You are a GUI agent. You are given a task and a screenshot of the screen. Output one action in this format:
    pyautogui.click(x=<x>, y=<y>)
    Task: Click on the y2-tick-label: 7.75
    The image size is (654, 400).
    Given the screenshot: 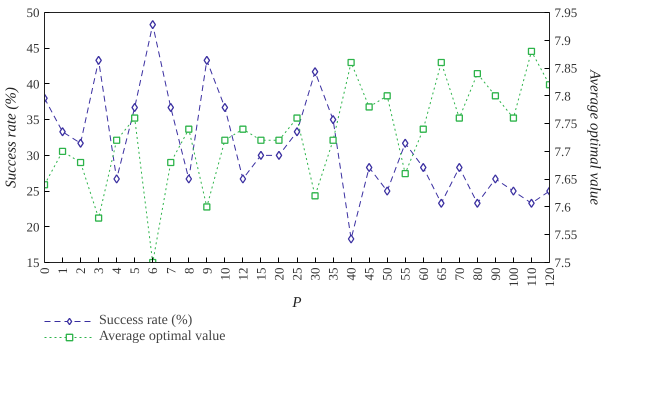 What is the action you would take?
    pyautogui.click(x=566, y=124)
    